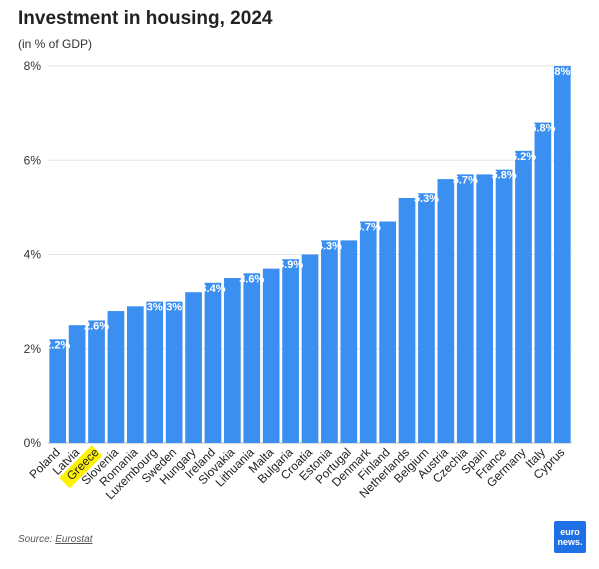 The height and width of the screenshot is (569, 599). I want to click on data-label: 6.2%, so click(523, 157).